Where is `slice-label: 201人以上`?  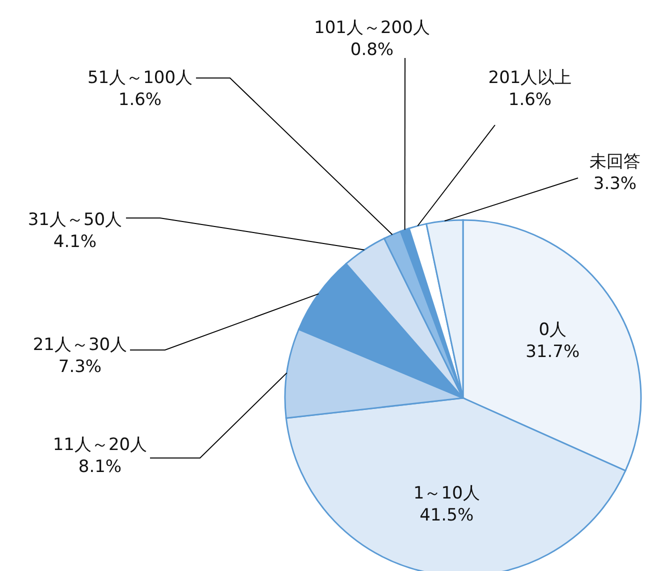 slice-label: 201人以上 is located at coordinates (530, 78).